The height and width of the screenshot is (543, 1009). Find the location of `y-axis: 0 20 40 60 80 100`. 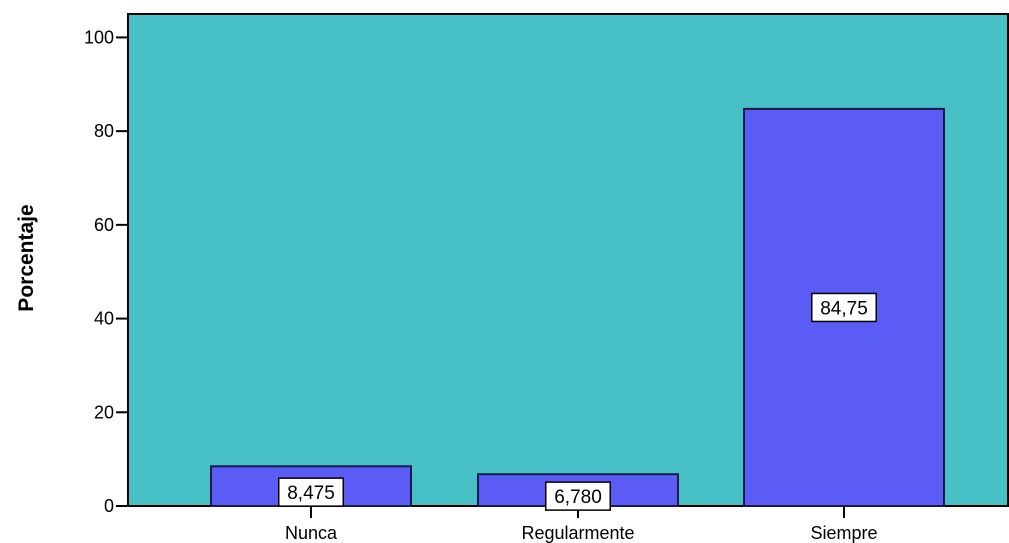

y-axis: 0 20 40 60 80 100 is located at coordinates (106, 271).